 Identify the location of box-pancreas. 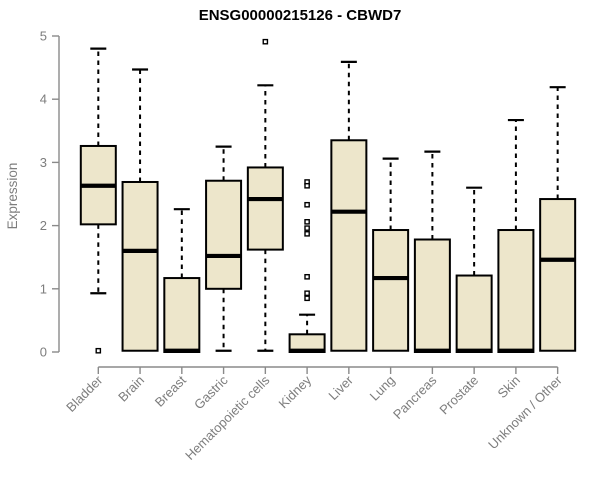
(432, 295).